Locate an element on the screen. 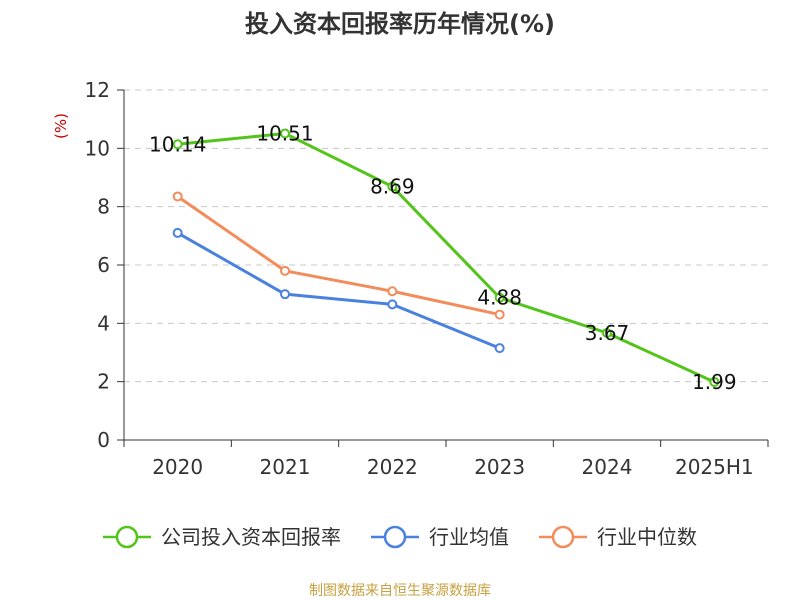 This screenshot has height=600, width=800. legend-item-2: 行业中位数 is located at coordinates (618, 537).